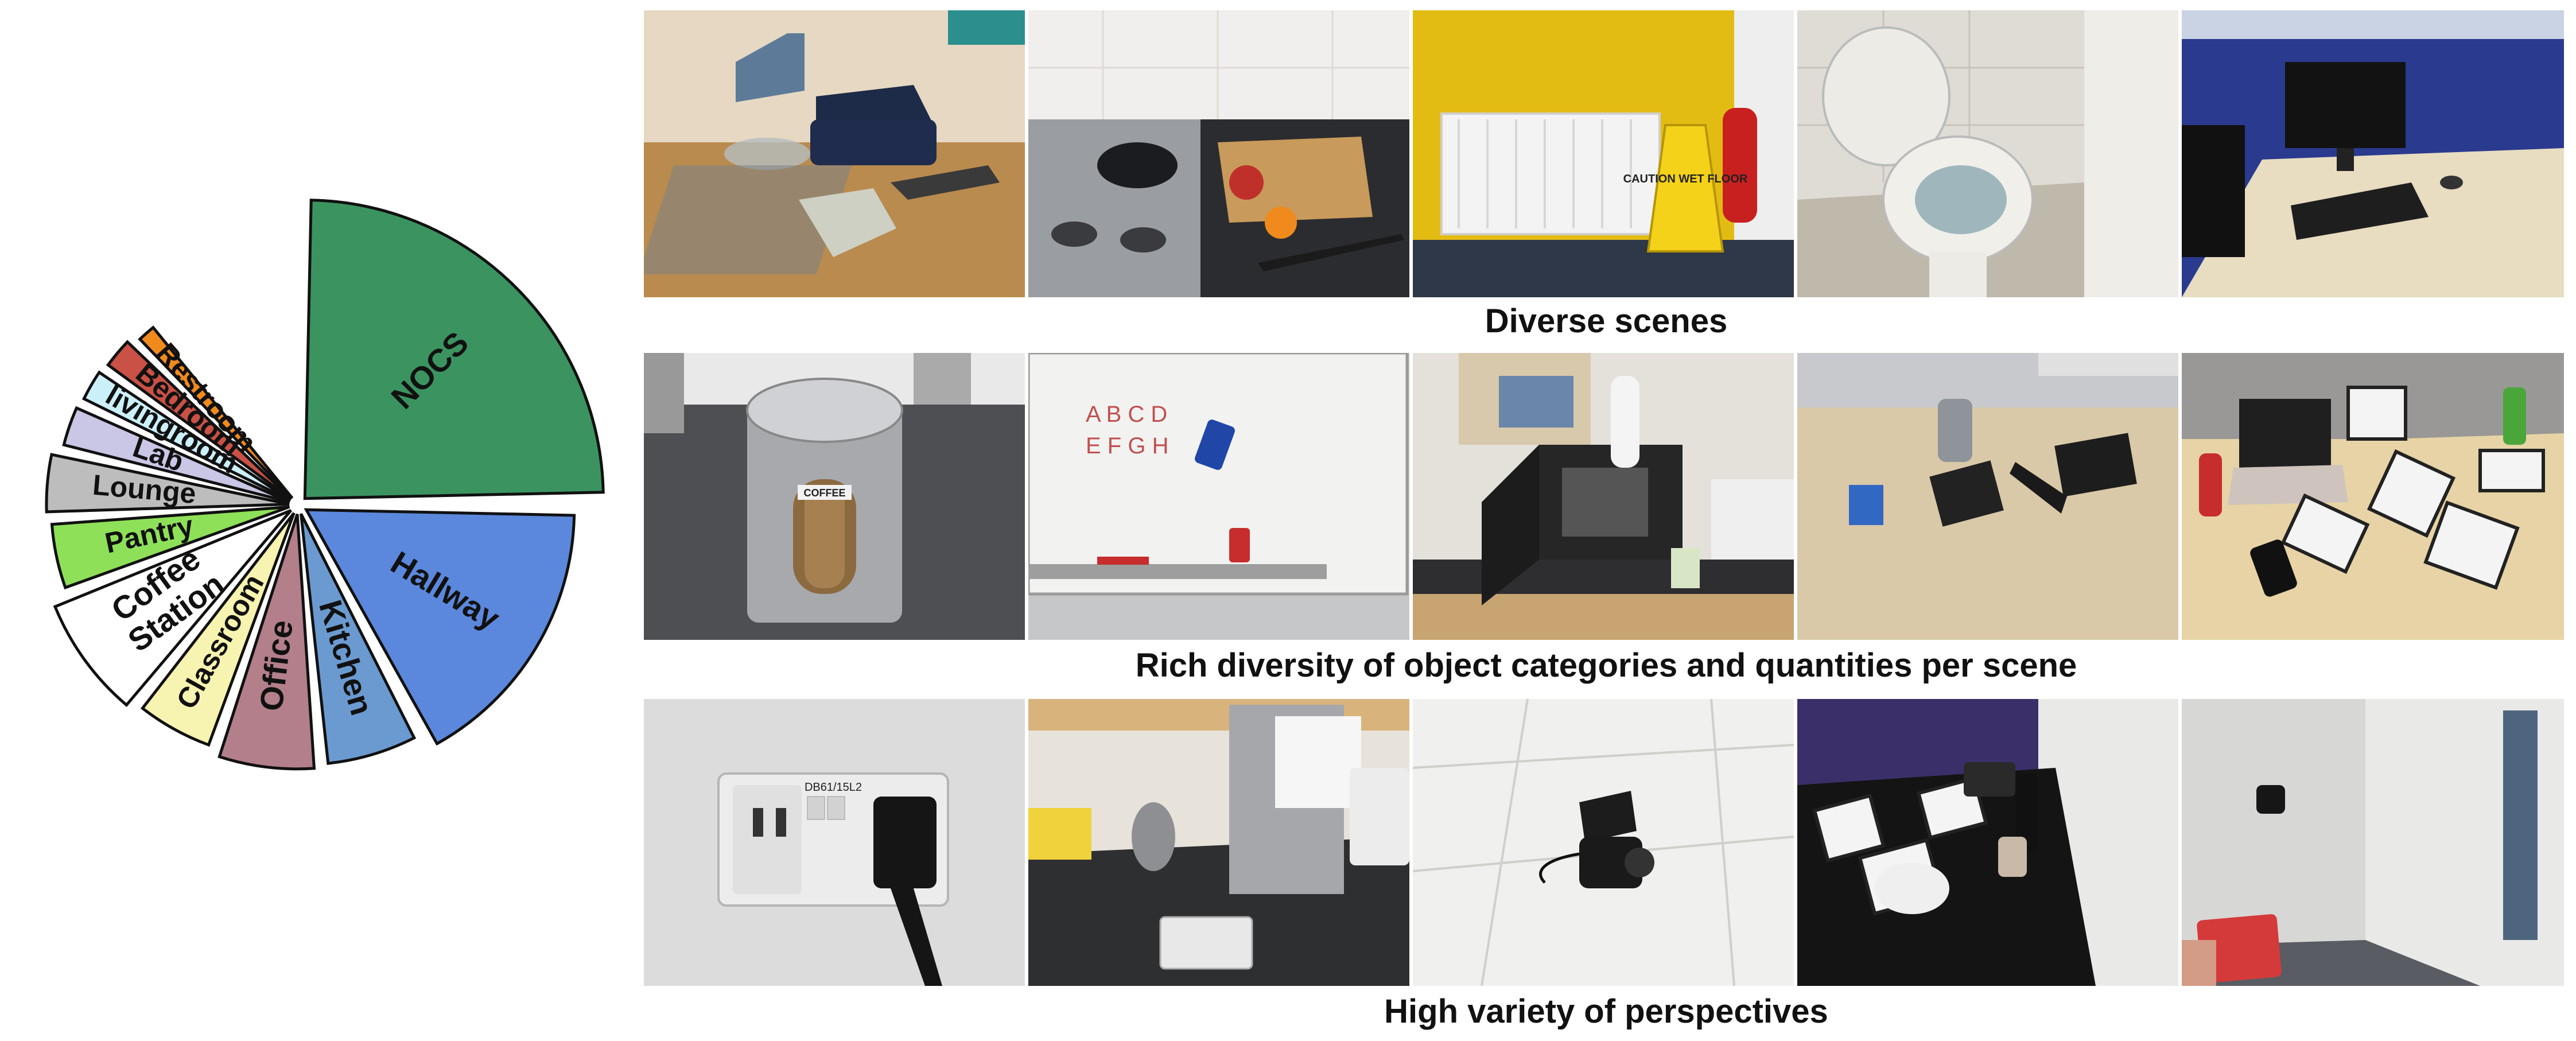 This screenshot has height=1041, width=2576. I want to click on pie-slice-hallway, so click(440, 627).